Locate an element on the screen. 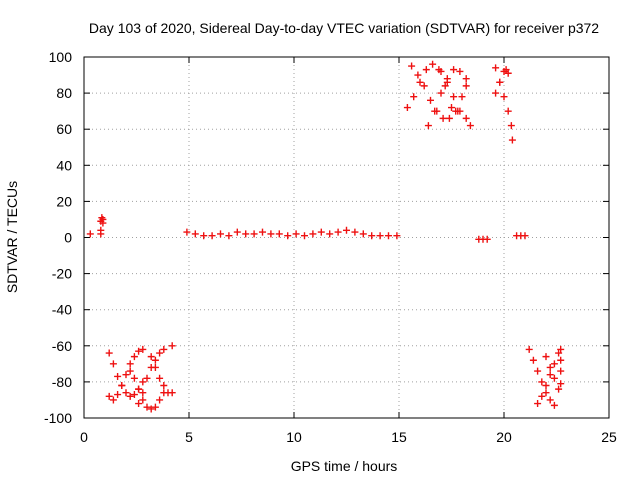  series-early-negative-arcs-a is located at coordinates (126, 374).